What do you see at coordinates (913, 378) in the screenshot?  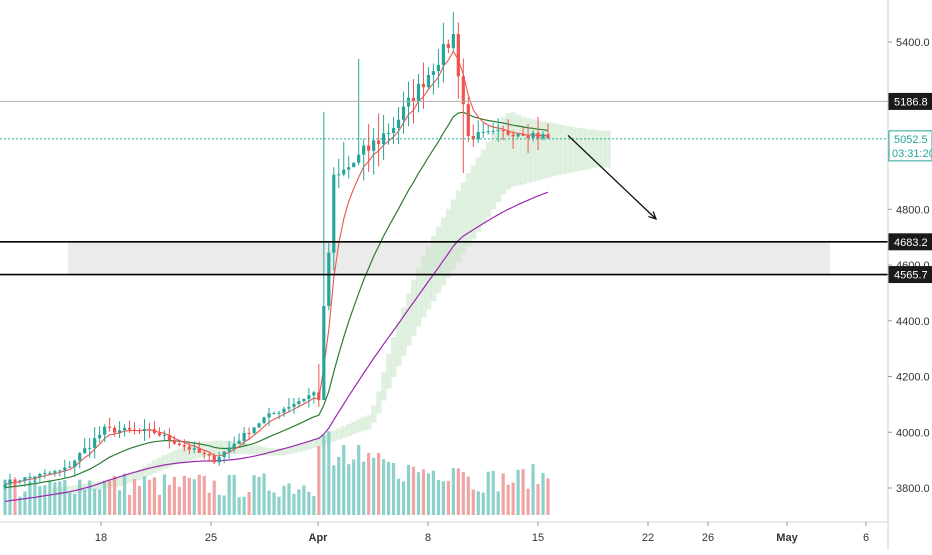 I see `price-axis-label: 4200.0` at bounding box center [913, 378].